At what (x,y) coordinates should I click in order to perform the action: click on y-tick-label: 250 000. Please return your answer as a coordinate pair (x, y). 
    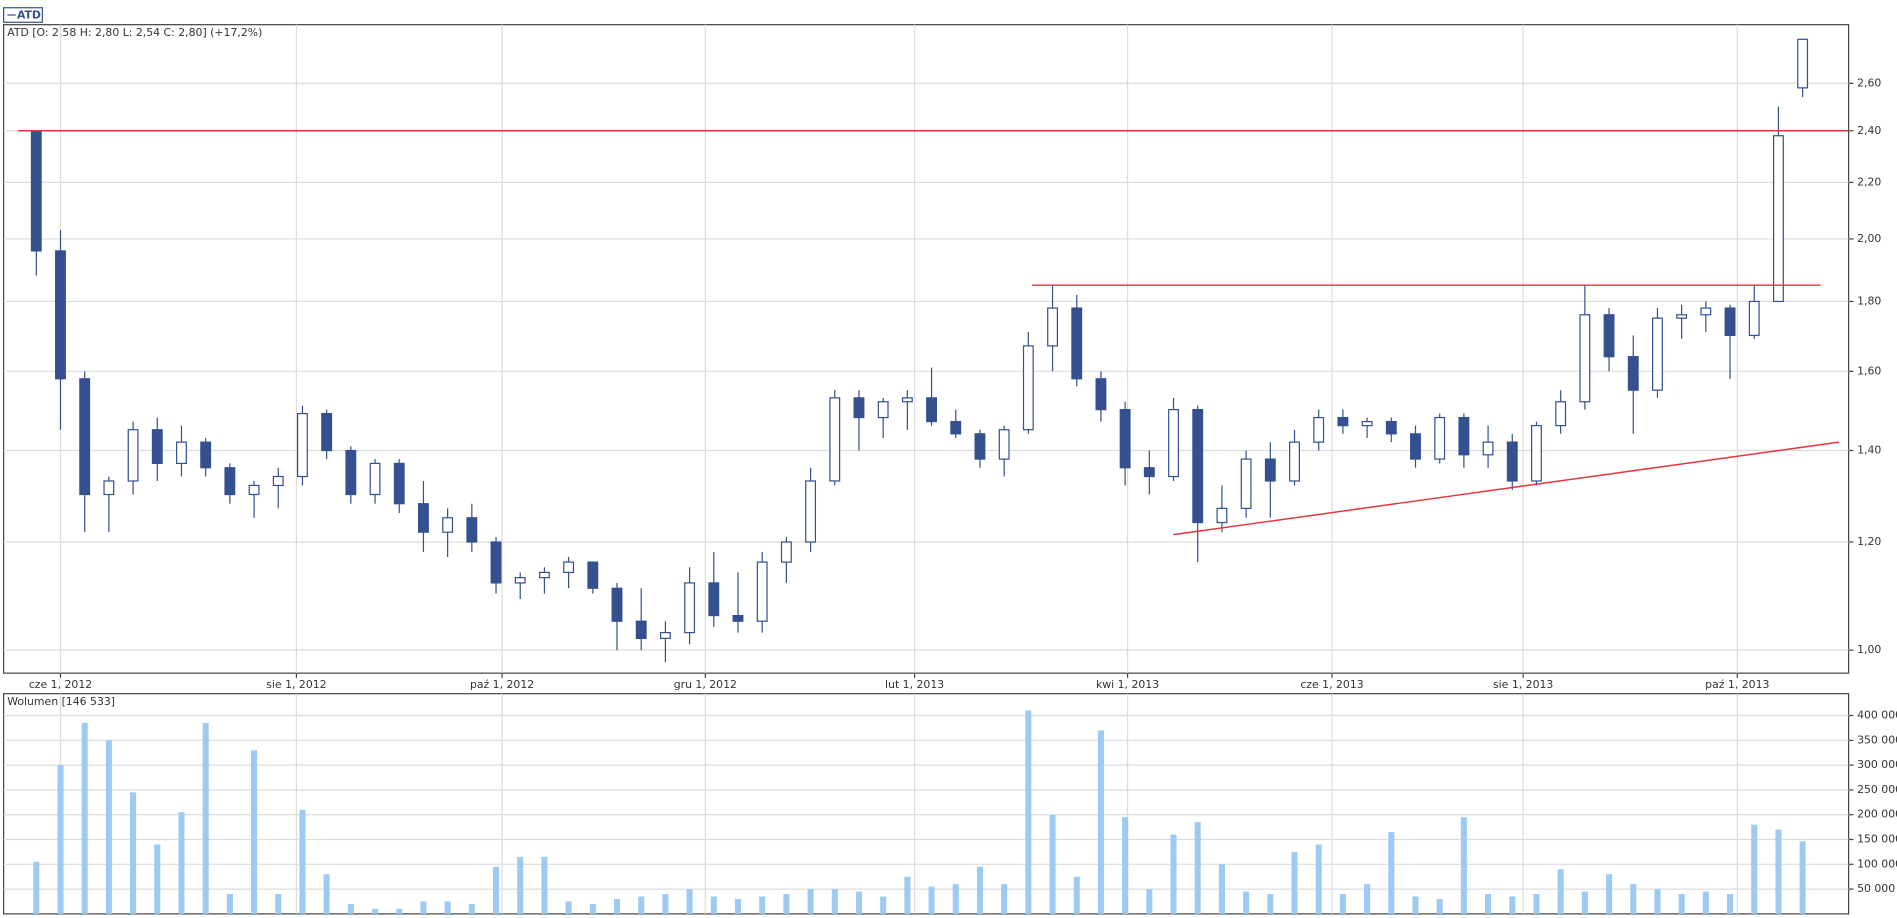
    Looking at the image, I should click on (1877, 789).